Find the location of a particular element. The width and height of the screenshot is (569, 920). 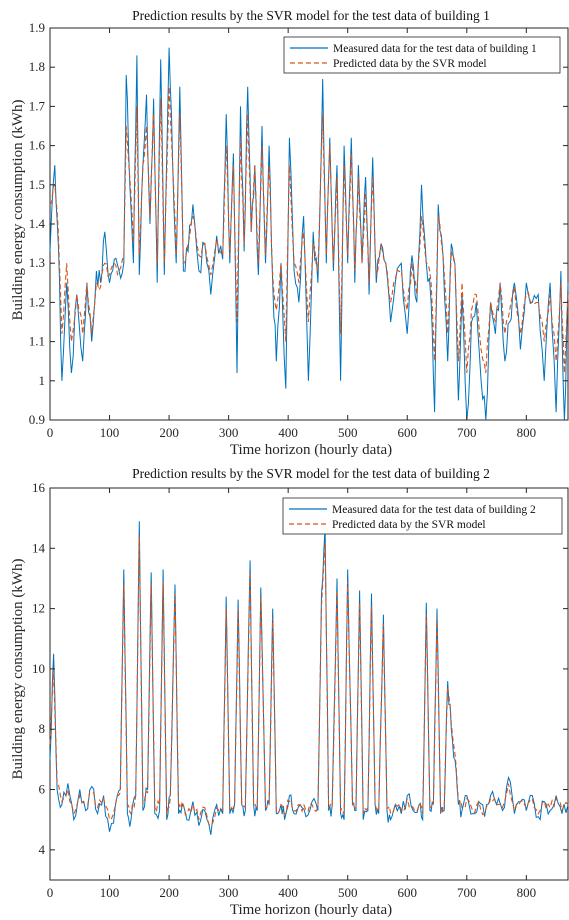

y-tick-label: 1.3 is located at coordinates (37, 262).